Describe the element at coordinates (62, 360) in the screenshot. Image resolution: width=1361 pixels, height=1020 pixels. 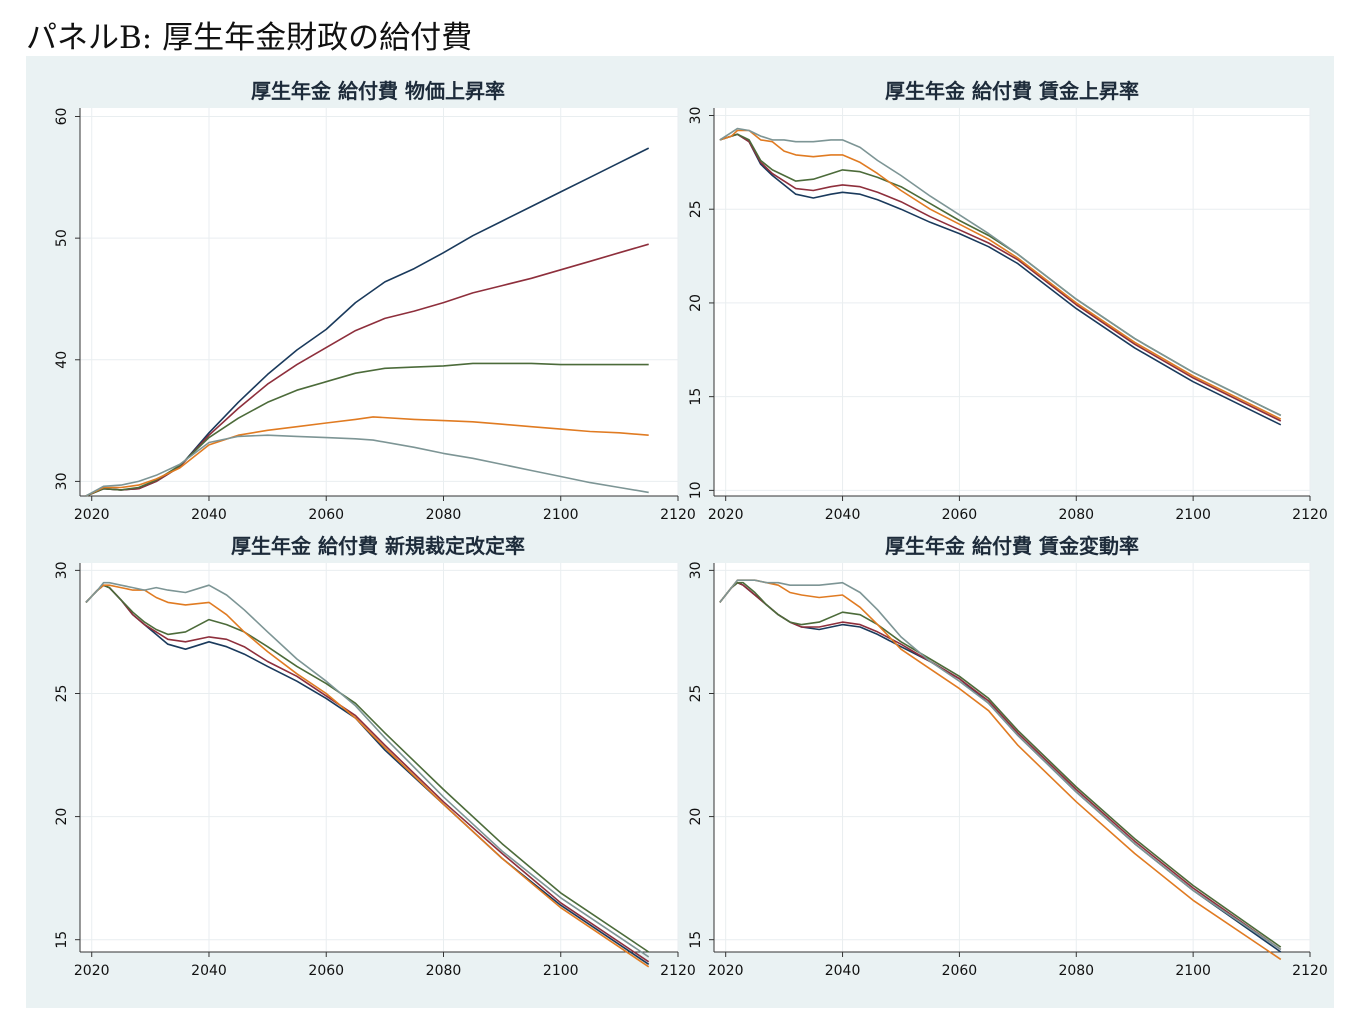
I see `y-tick-label: 40` at that location.